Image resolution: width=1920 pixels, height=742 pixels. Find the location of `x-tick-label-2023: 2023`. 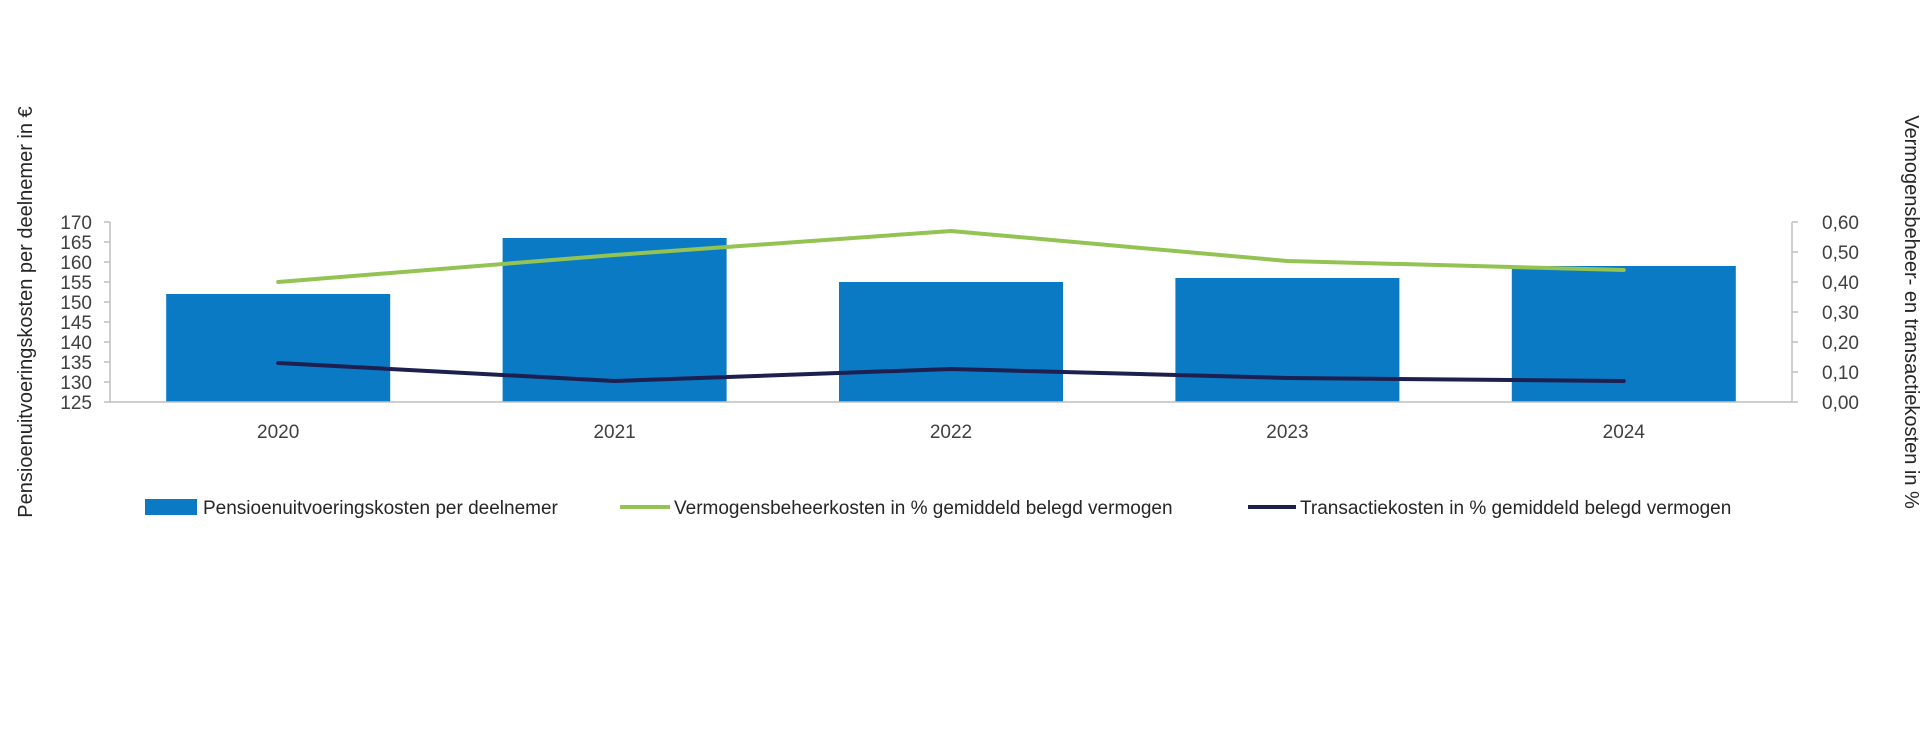

x-tick-label-2023: 2023 is located at coordinates (1287, 432).